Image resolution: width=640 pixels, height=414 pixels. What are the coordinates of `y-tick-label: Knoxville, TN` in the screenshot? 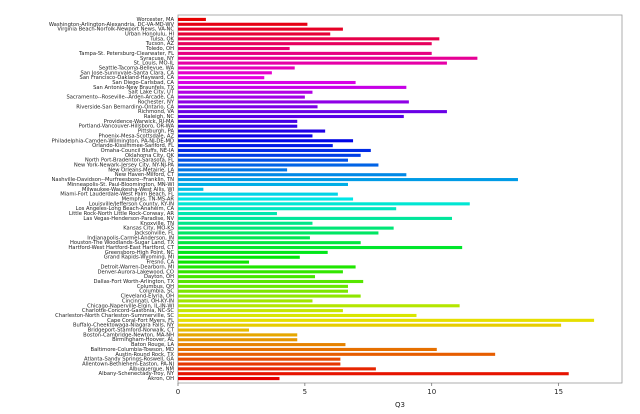 It's located at (157, 224).